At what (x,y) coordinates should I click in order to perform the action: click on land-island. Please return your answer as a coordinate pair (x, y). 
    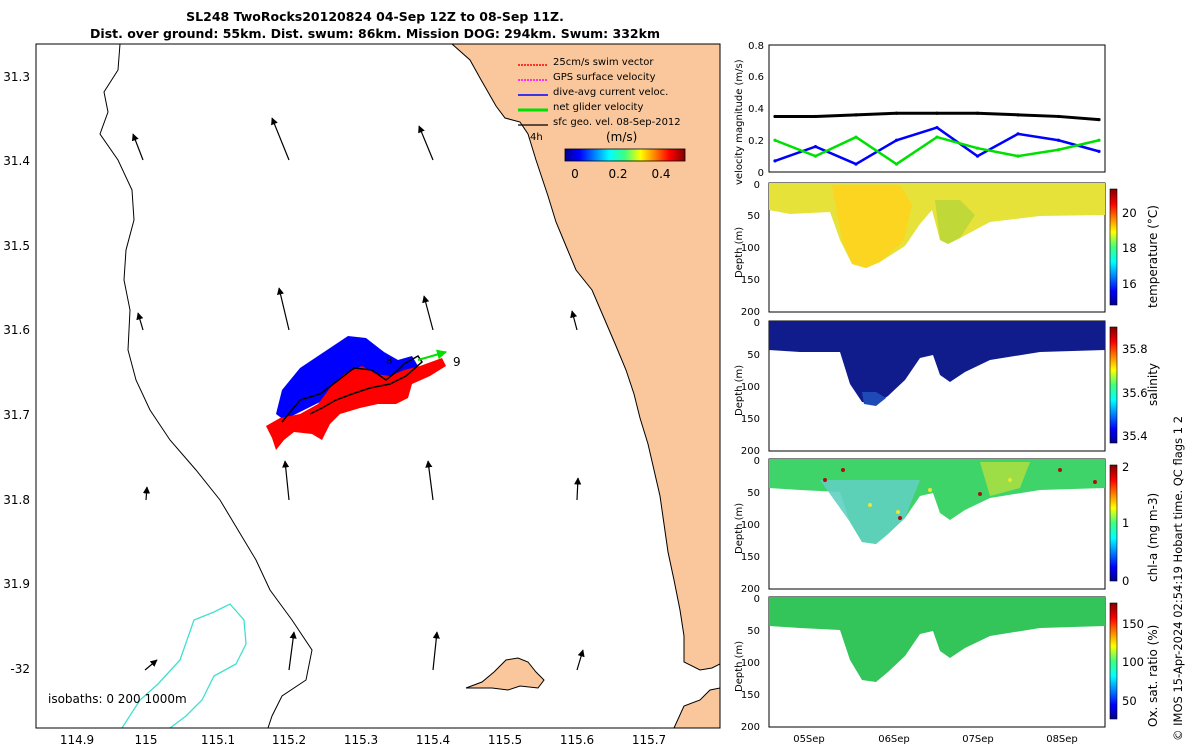
    Looking at the image, I should click on (505, 674).